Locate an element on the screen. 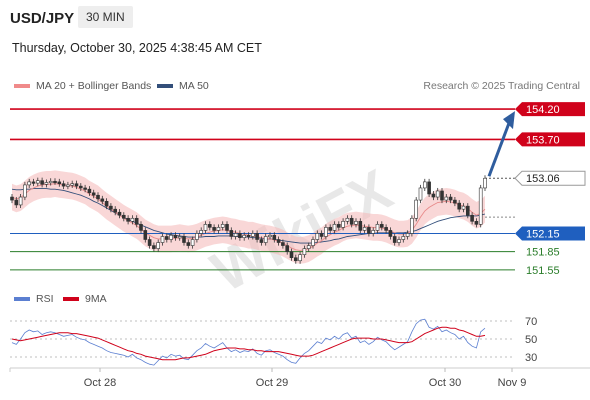 The width and height of the screenshot is (590, 400). legend-9ma-label: 9MA is located at coordinates (96, 299).